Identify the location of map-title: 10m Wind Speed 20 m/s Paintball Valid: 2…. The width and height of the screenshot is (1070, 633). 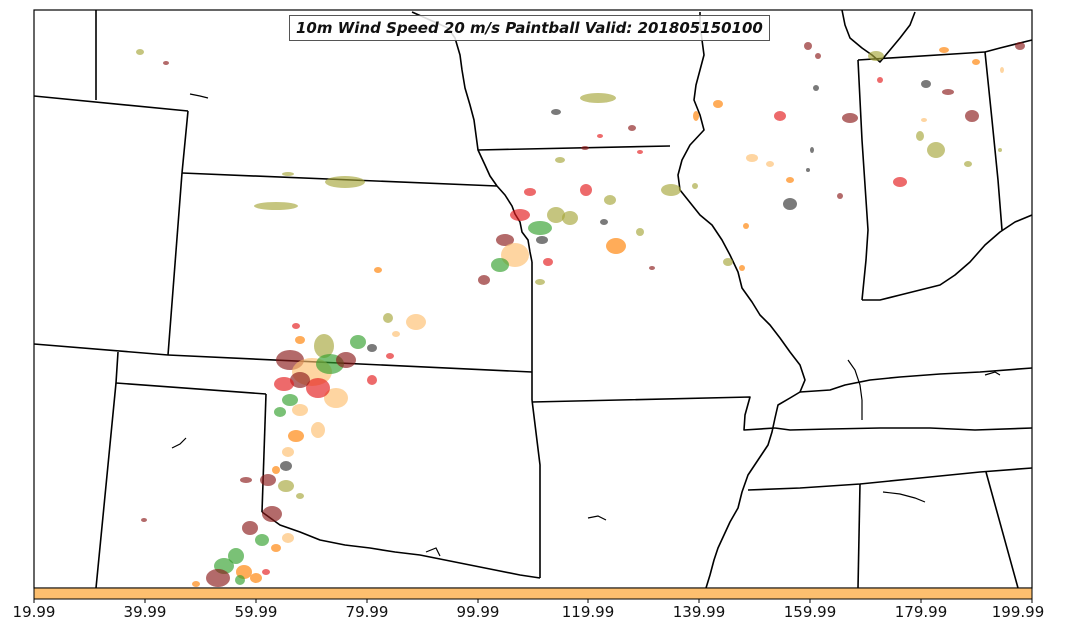
(529, 28).